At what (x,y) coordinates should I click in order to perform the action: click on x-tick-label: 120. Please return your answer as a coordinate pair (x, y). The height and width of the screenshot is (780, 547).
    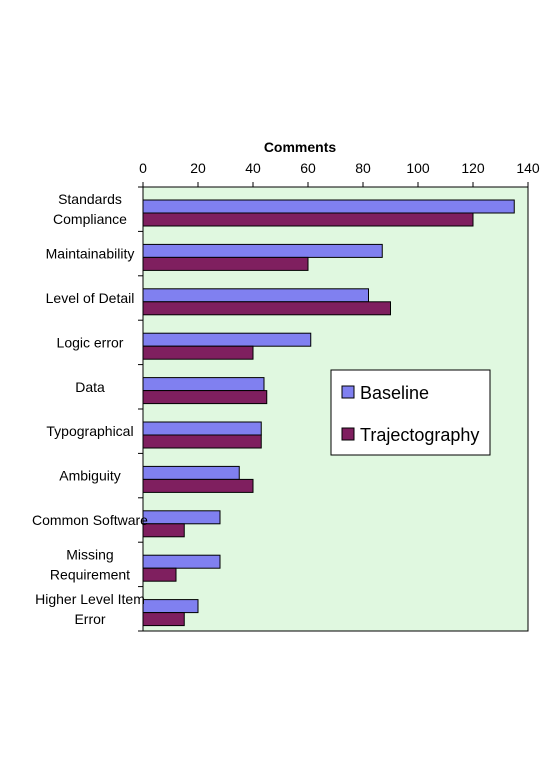
    Looking at the image, I should click on (473, 168).